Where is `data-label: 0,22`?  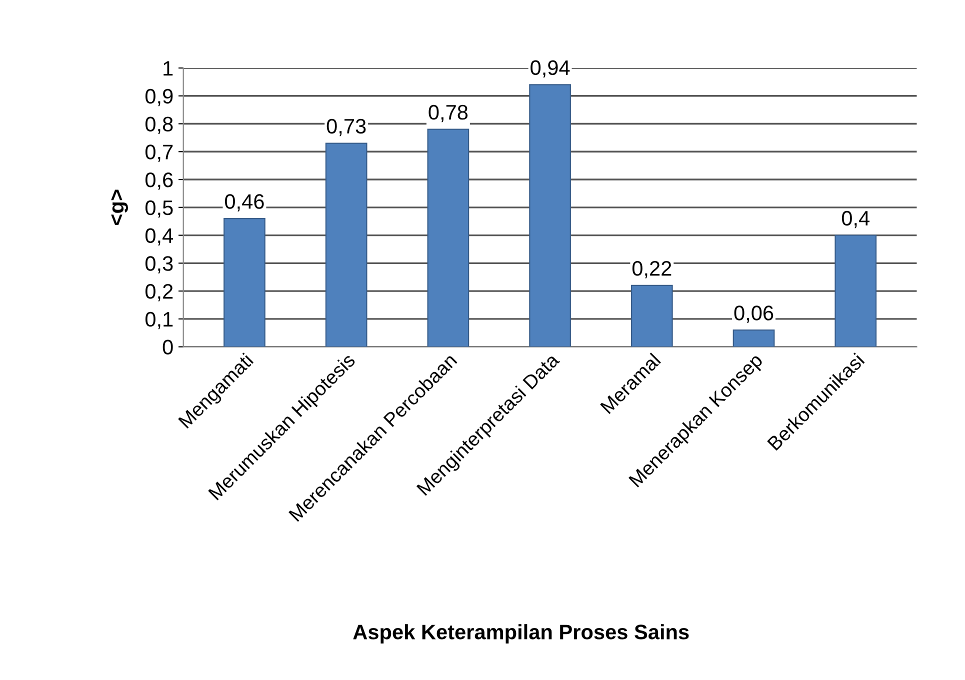
data-label: 0,22 is located at coordinates (652, 269).